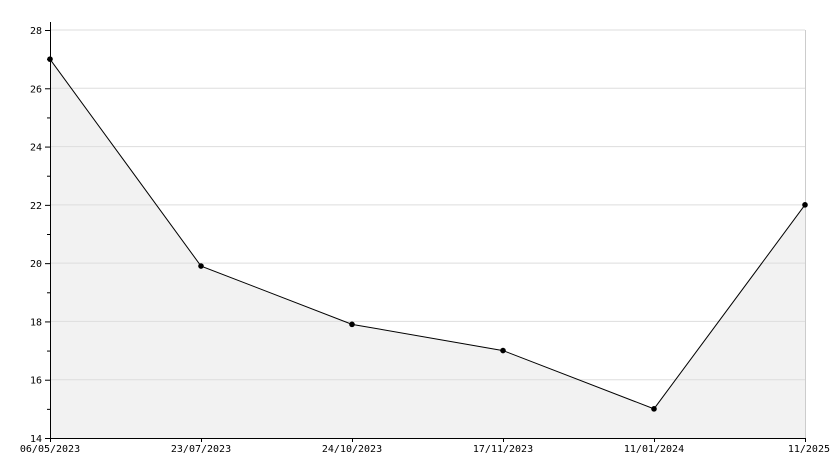  Describe the element at coordinates (201, 449) in the screenshot. I see `x-tick-label: 23/07/2023` at that location.